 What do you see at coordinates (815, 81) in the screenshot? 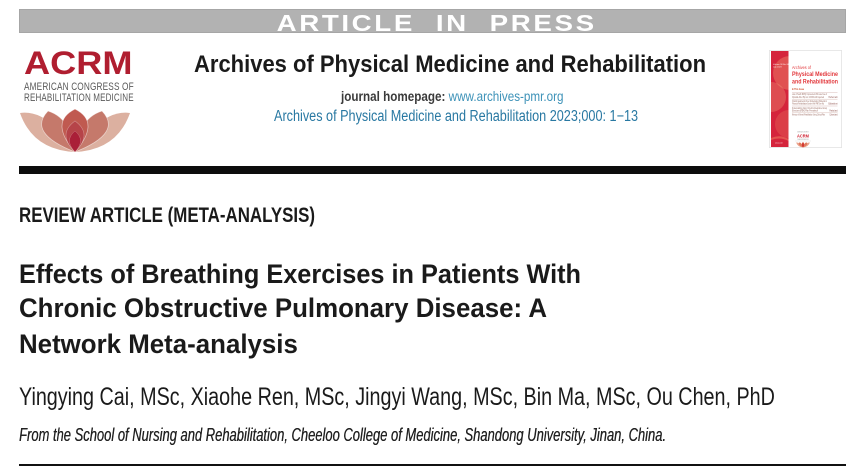
I see `svg-text: and Rehabilitation` at bounding box center [815, 81].